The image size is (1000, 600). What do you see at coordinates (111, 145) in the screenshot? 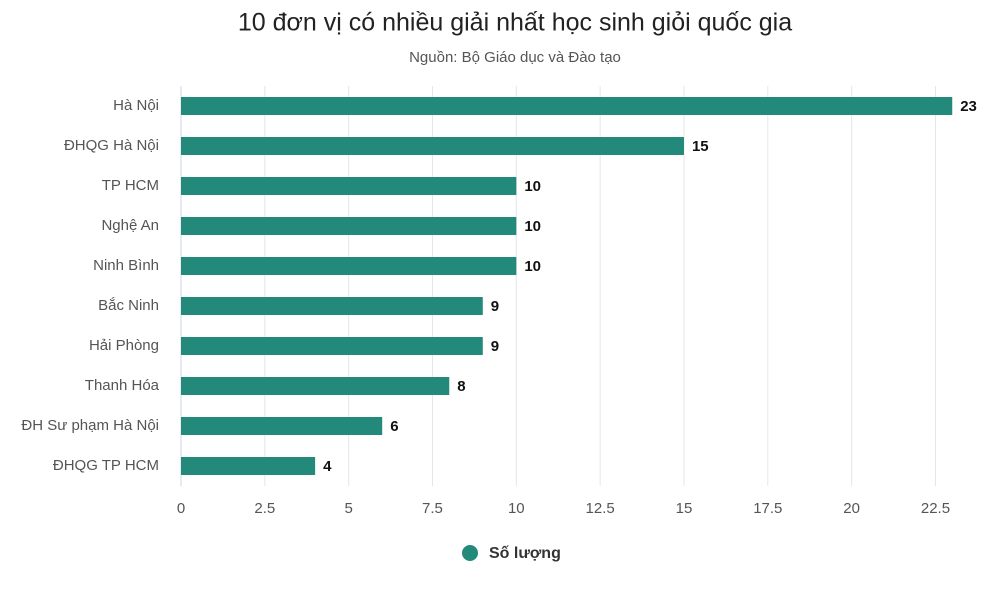
I see `y-tick-label: ĐHQG Hà Nội` at bounding box center [111, 145].